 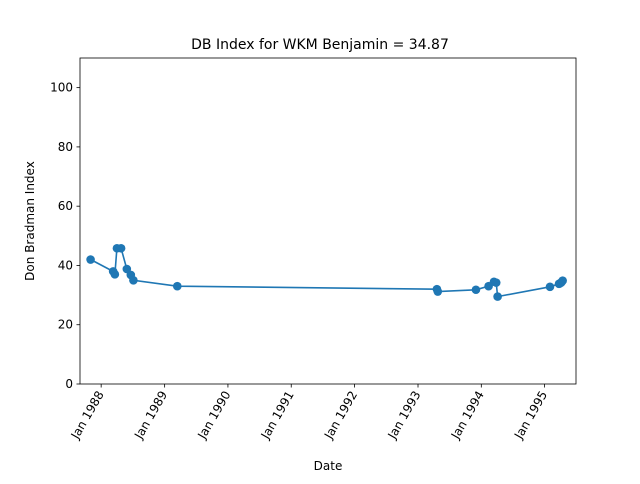 I want to click on y-tick-label: 20, so click(x=65, y=325).